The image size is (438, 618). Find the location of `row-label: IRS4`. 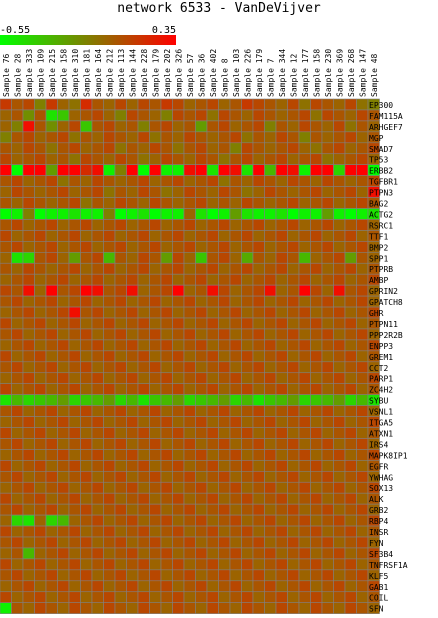

row-label: IRS4 is located at coordinates (378, 444).